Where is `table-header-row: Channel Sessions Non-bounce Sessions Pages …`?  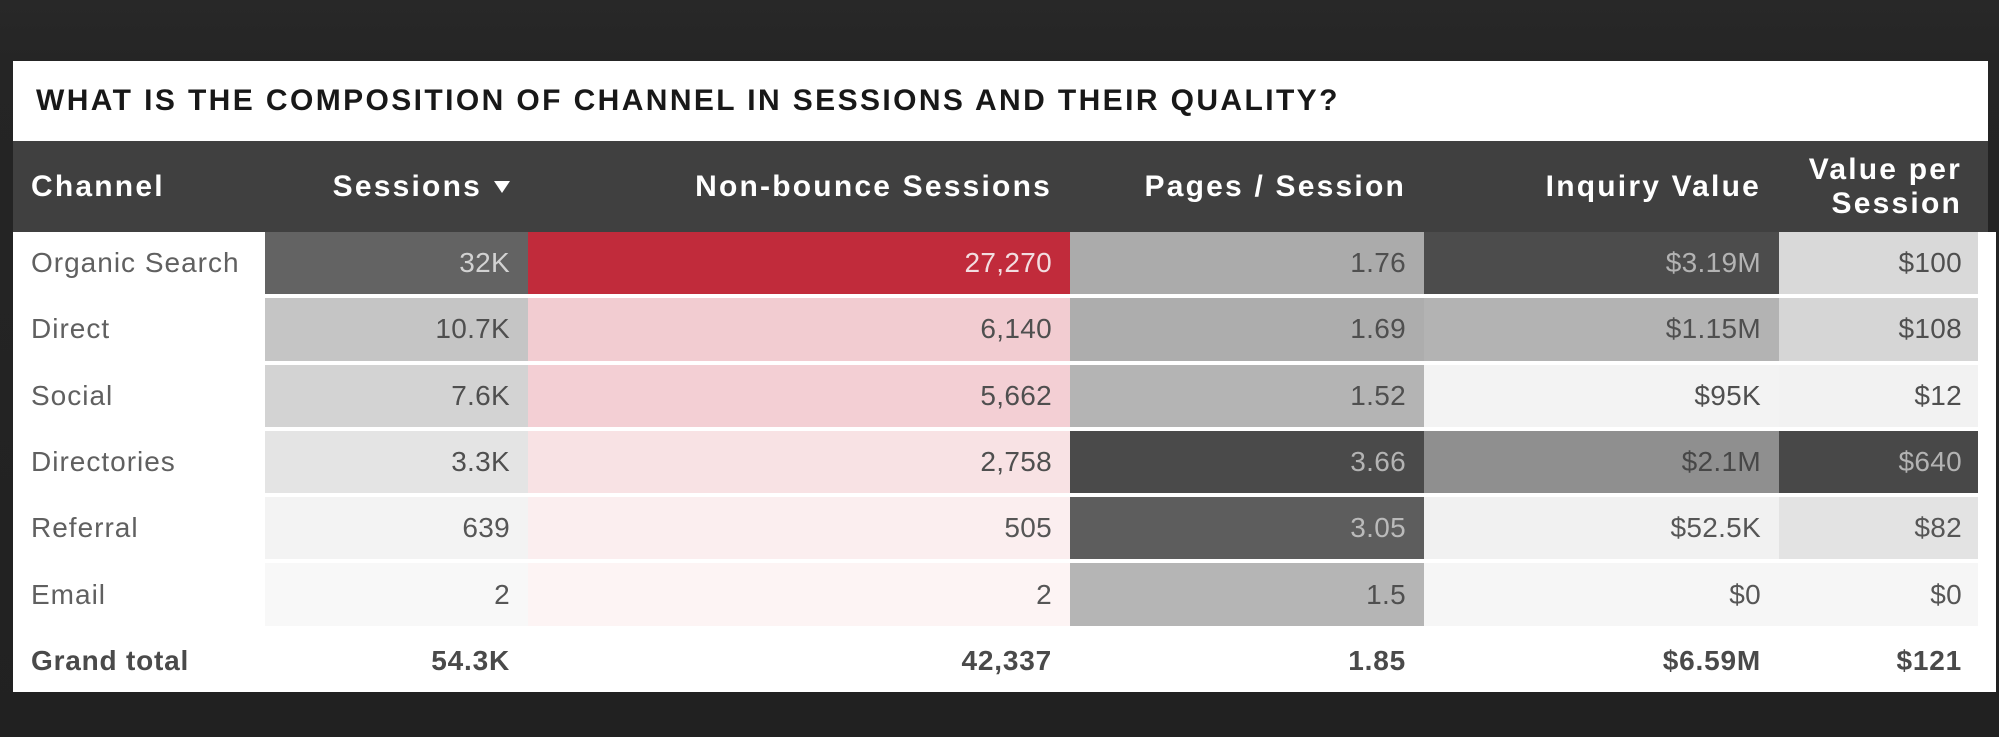 table-header-row: Channel Sessions Non-bounce Sessions Pages … is located at coordinates (1000, 186).